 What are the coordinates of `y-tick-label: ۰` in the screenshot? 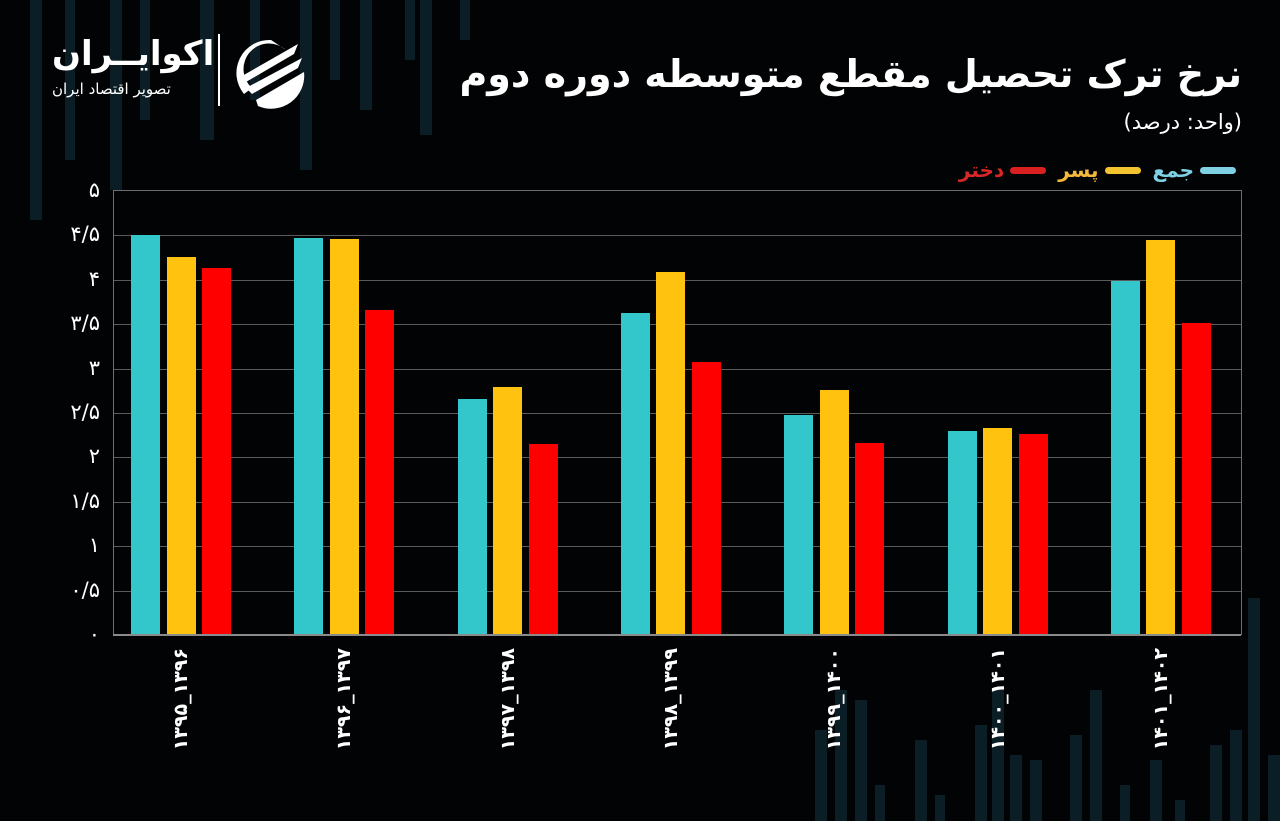 It's located at (94, 634).